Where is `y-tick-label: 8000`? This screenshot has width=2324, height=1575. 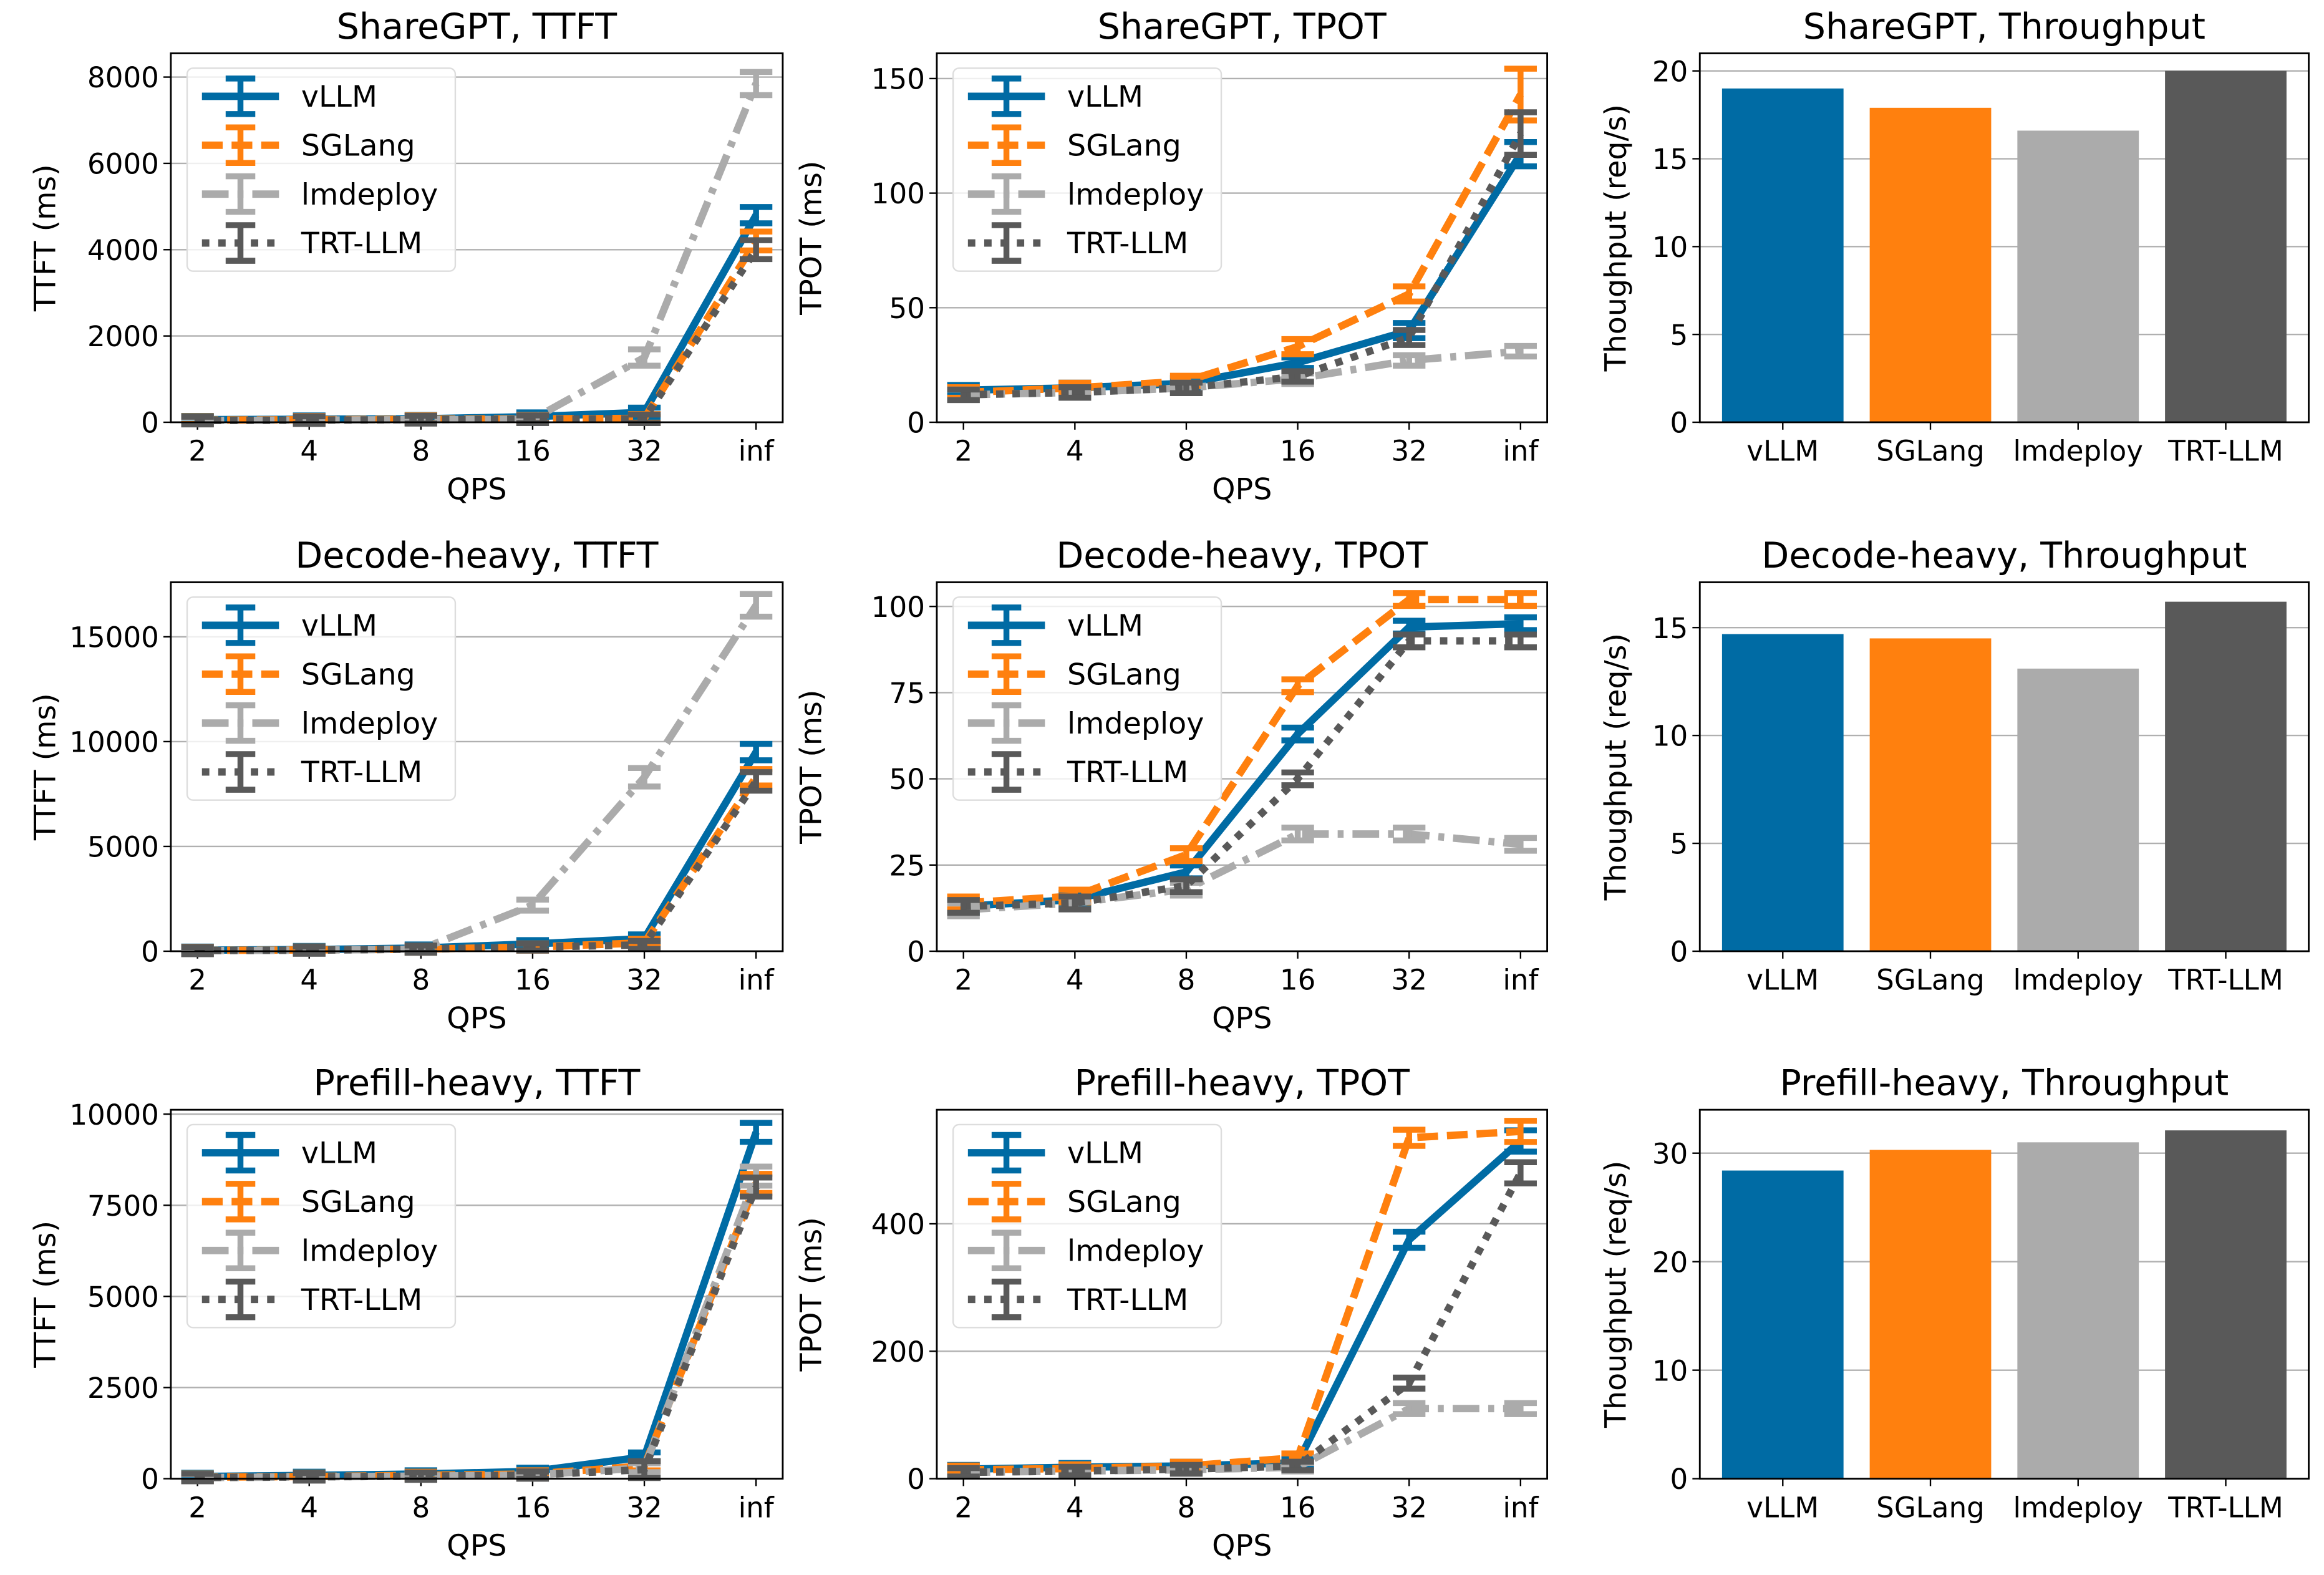
y-tick-label: 8000 is located at coordinates (123, 77).